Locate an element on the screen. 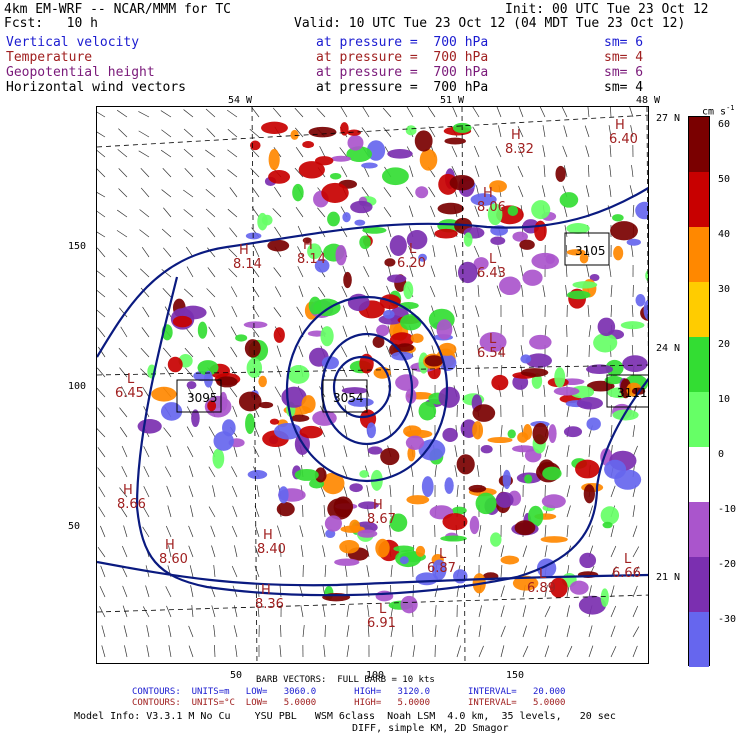 The image size is (740, 740). field-name: Vertical velocity is located at coordinates (73, 42).